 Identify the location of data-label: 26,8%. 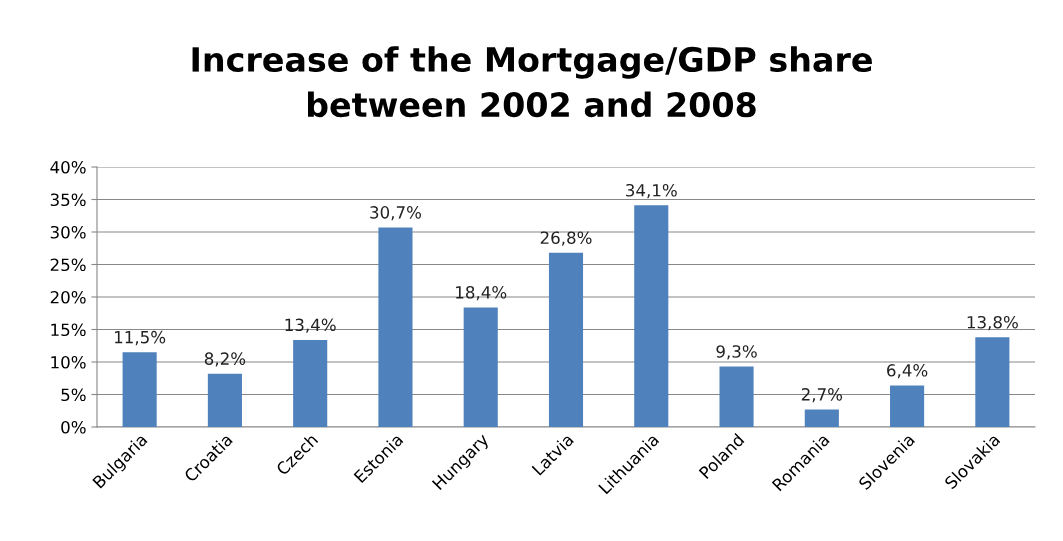
(566, 238).